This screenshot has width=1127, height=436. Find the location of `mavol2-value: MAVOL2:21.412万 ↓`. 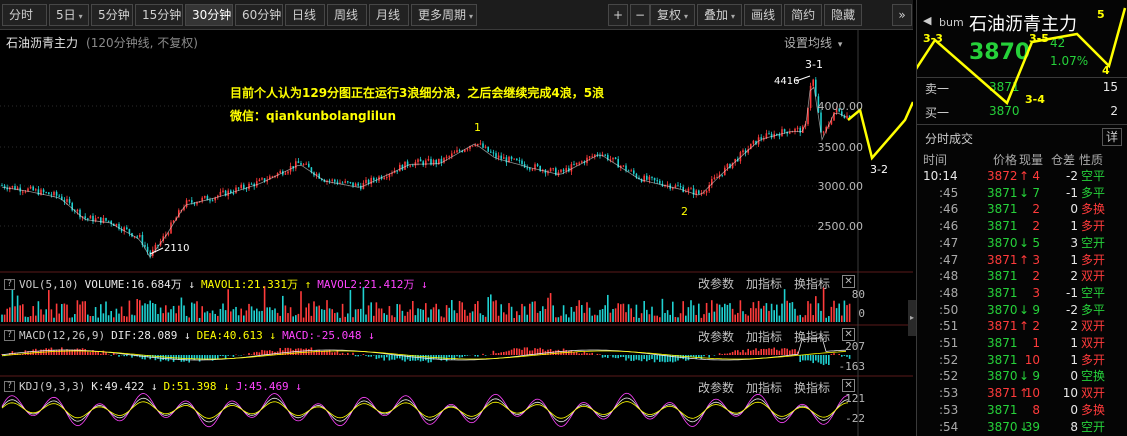

mavol2-value: MAVOL2:21.412万 ↓ is located at coordinates (372, 284).